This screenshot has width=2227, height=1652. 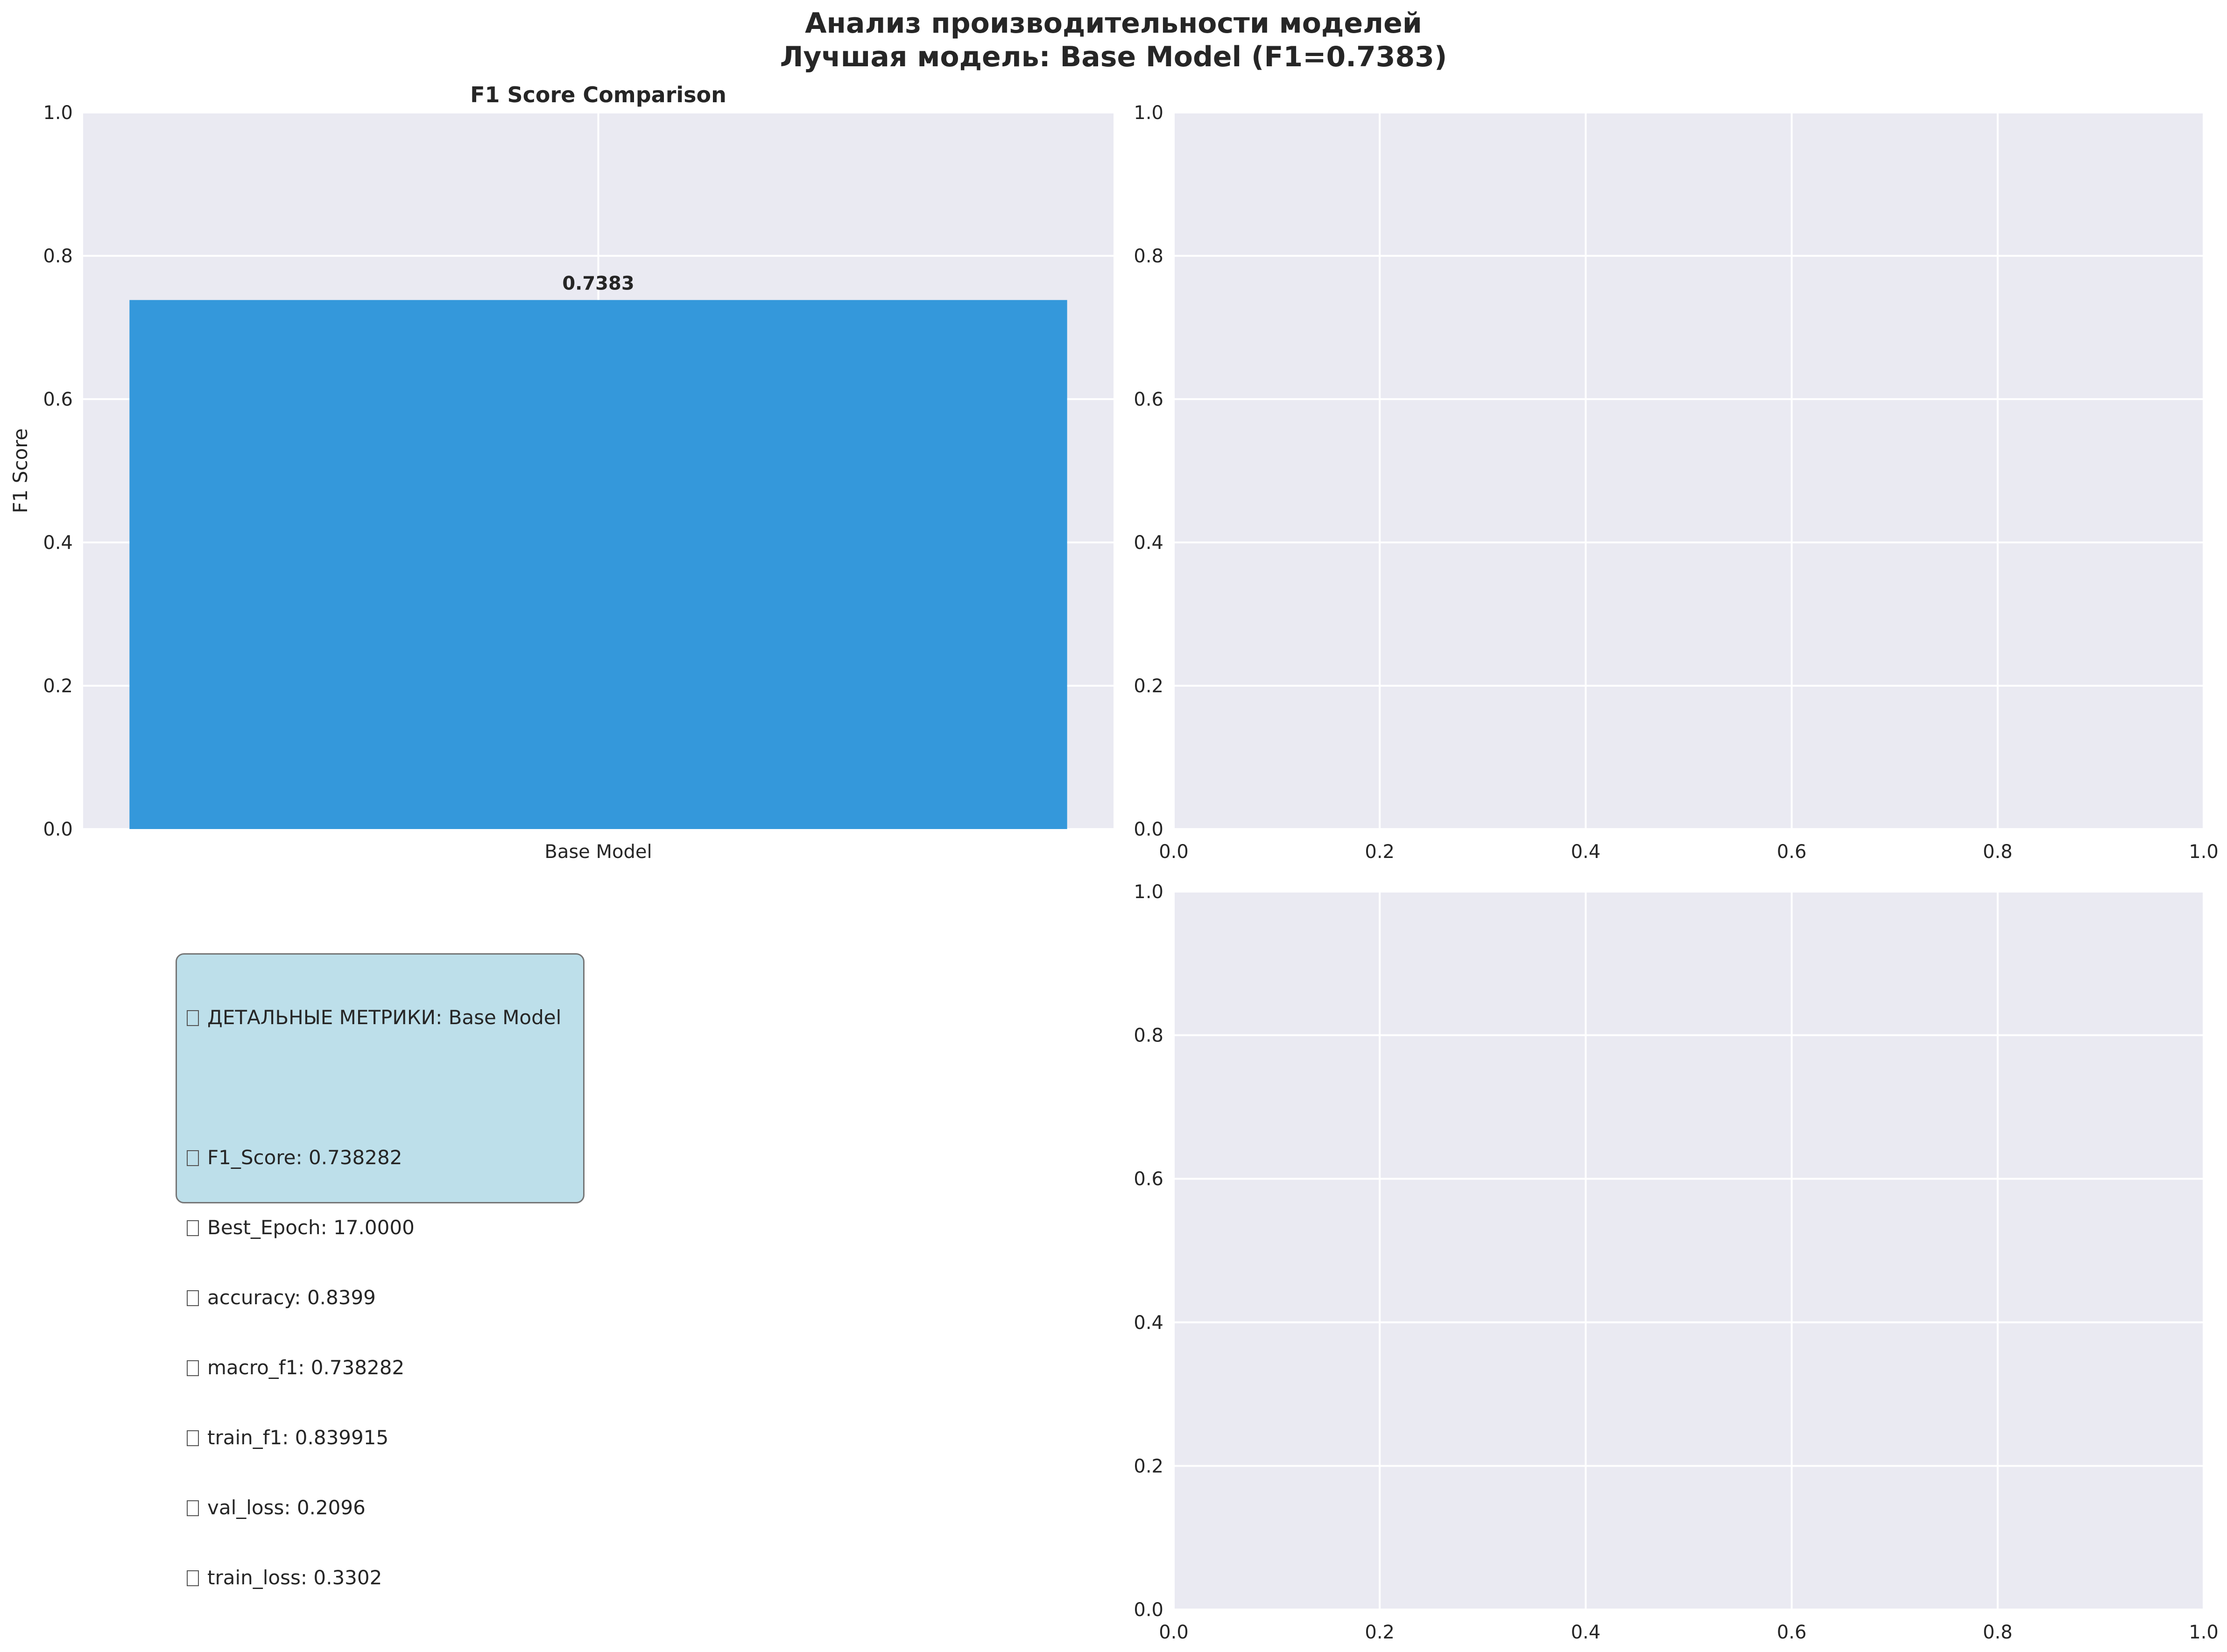 I want to click on bar, so click(x=598, y=564).